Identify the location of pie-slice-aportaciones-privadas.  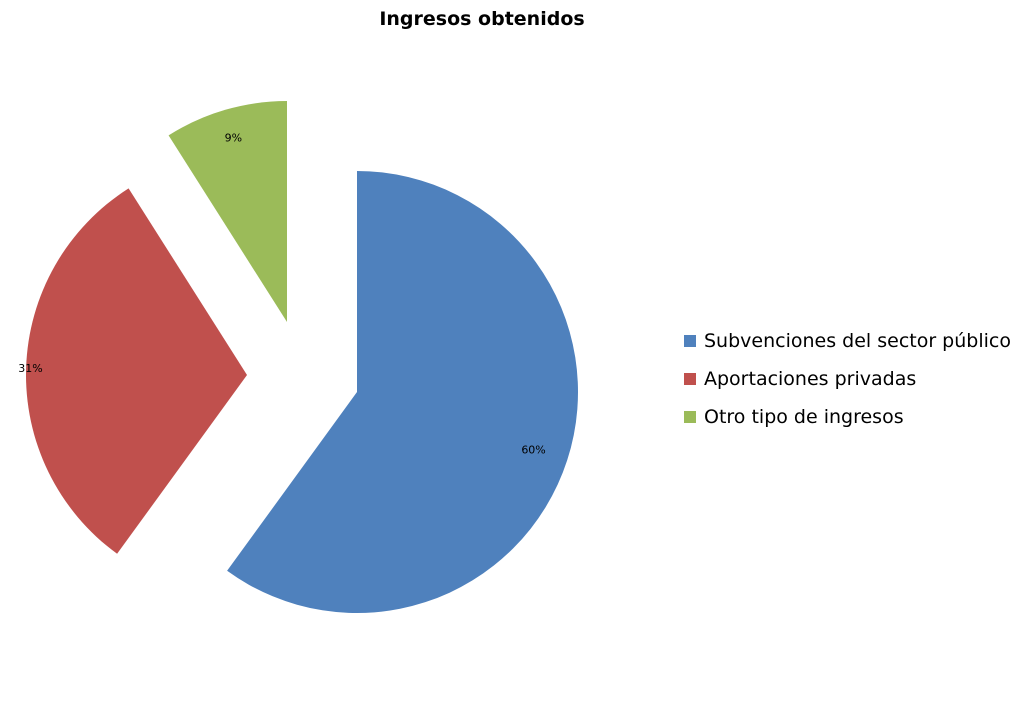
(136, 371).